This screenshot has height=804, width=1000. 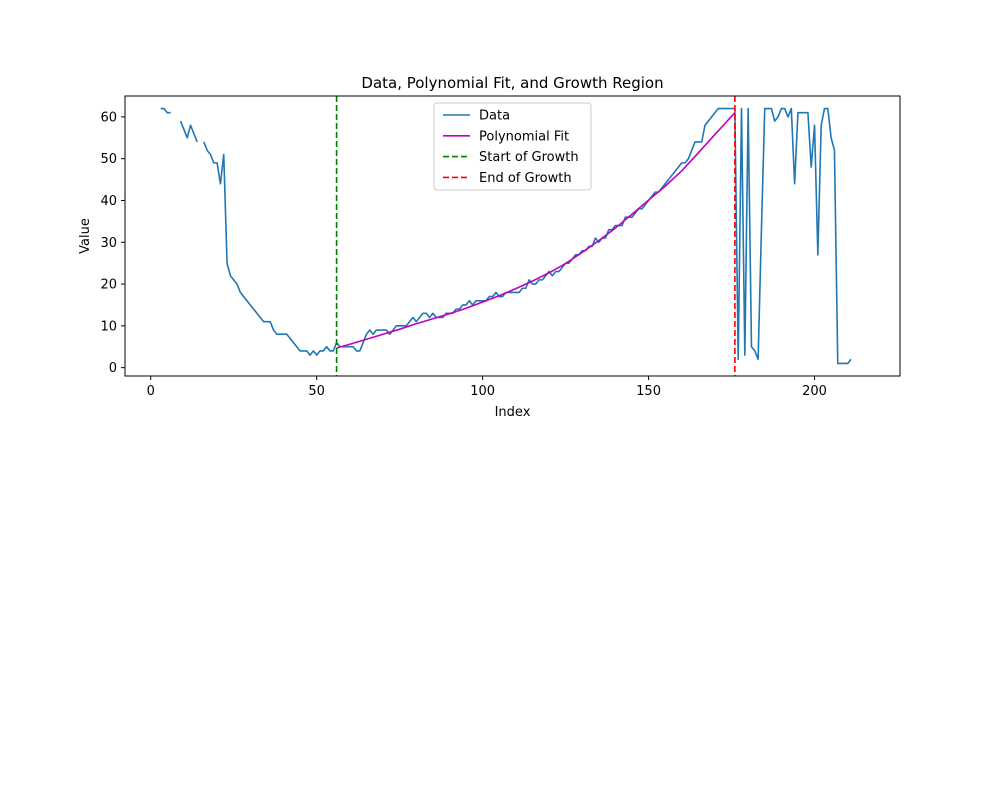 What do you see at coordinates (108, 285) in the screenshot?
I see `y-tick-label: 20` at bounding box center [108, 285].